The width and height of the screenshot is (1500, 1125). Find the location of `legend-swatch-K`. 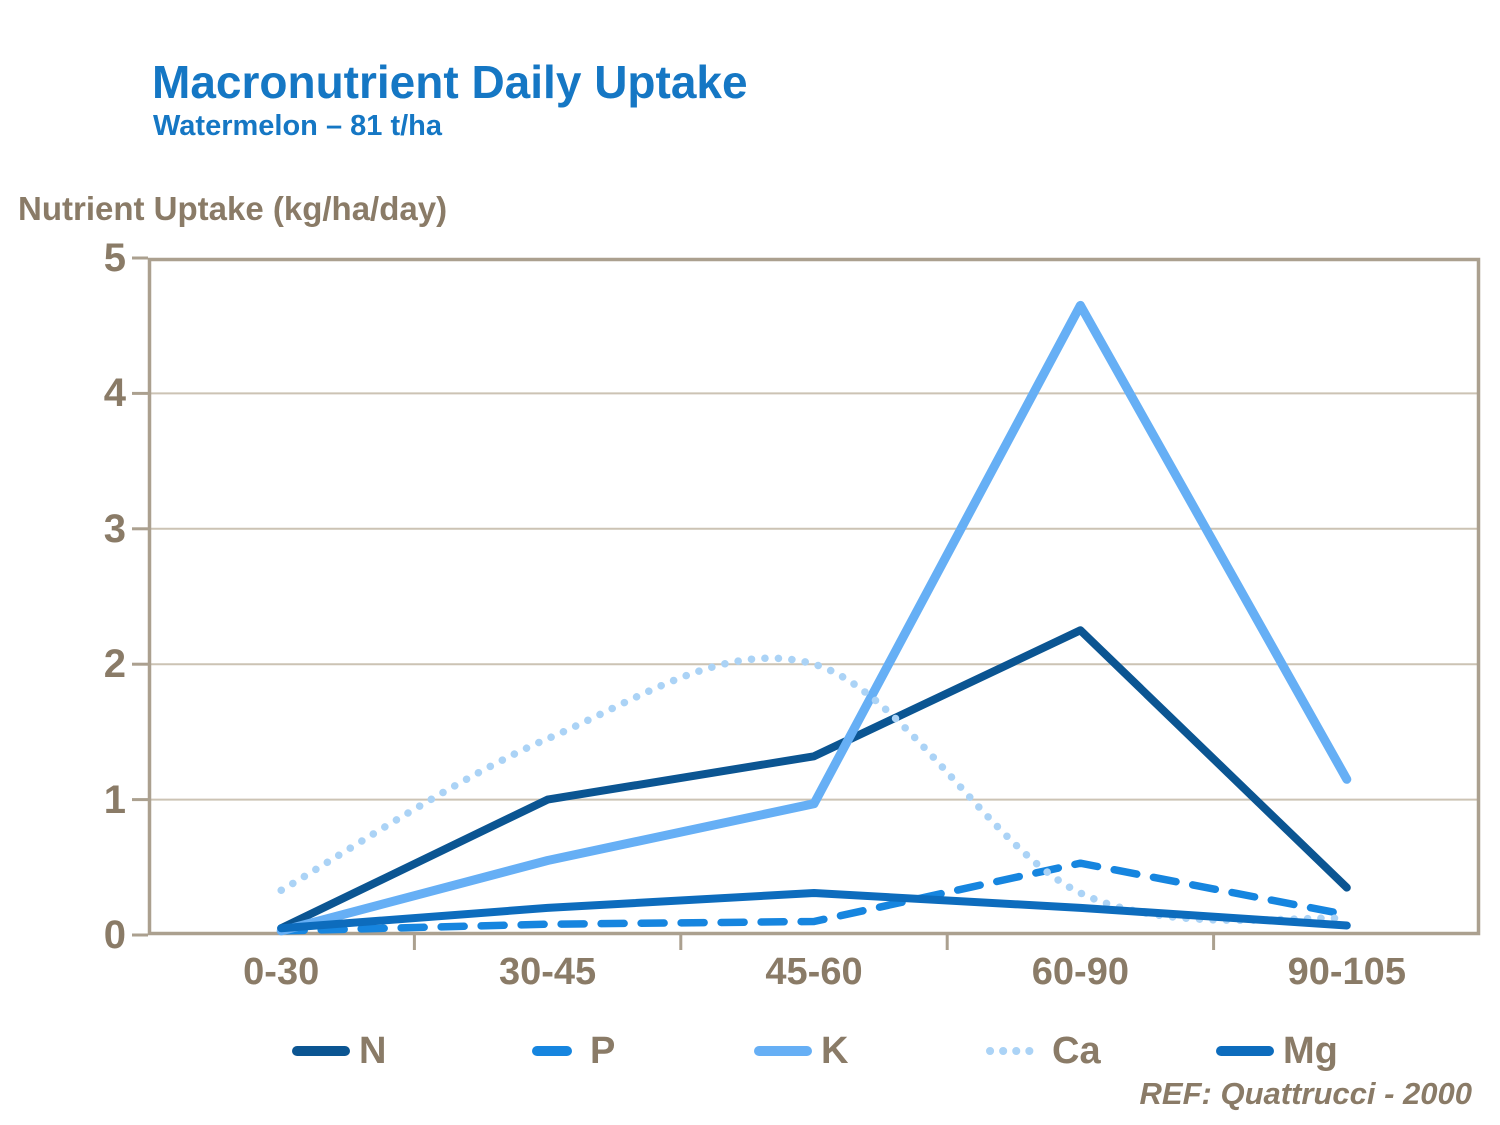

legend-swatch-K is located at coordinates (783, 1051).